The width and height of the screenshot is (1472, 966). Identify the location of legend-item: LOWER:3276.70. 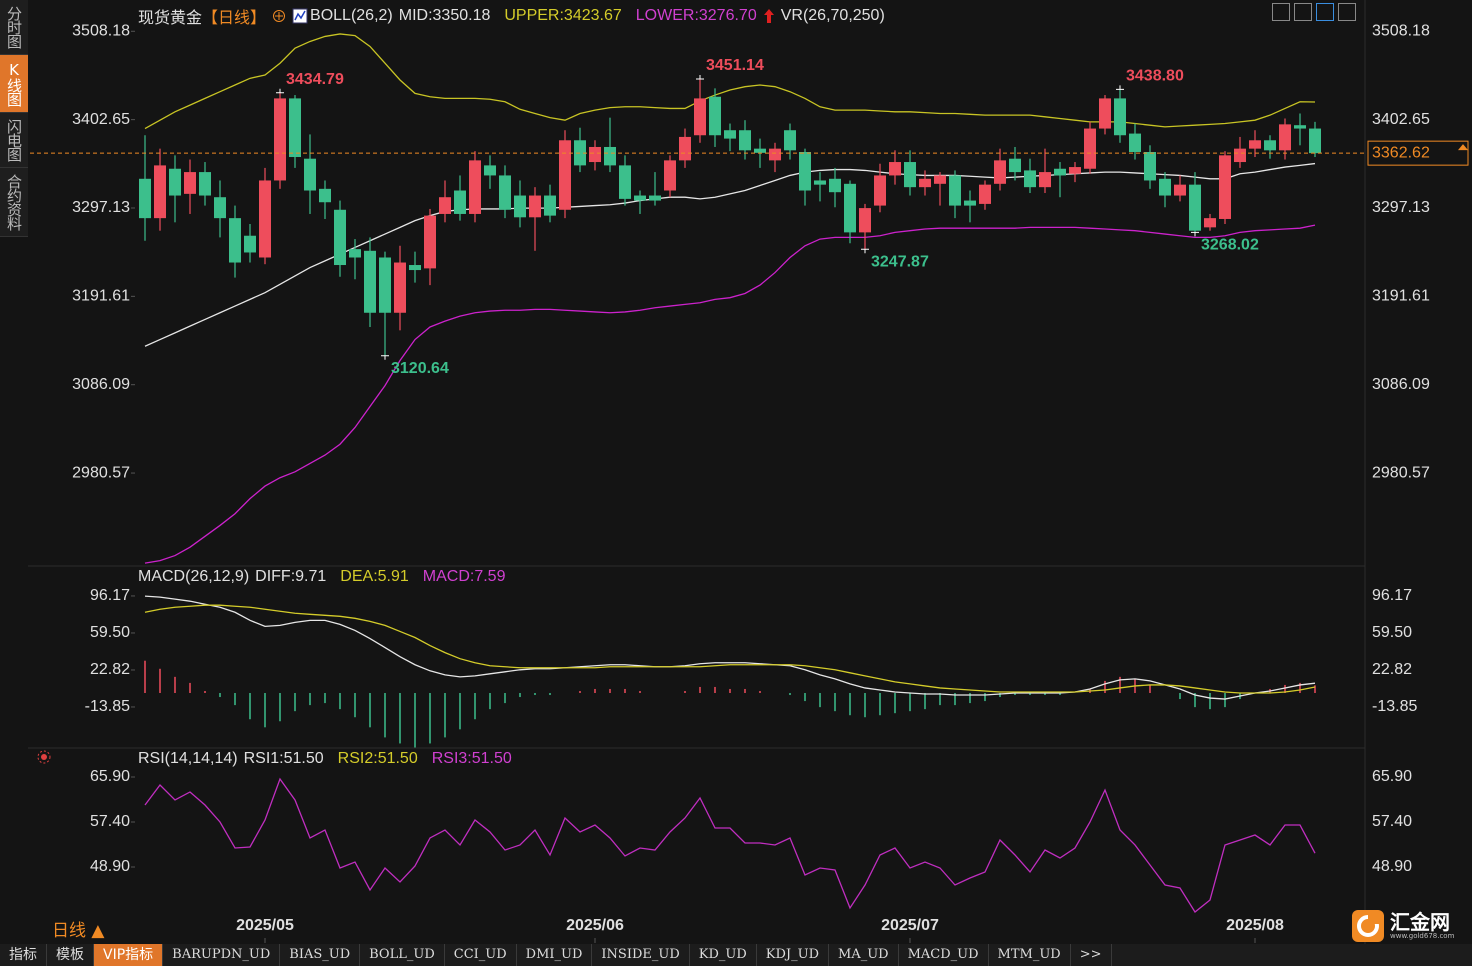
(696, 15).